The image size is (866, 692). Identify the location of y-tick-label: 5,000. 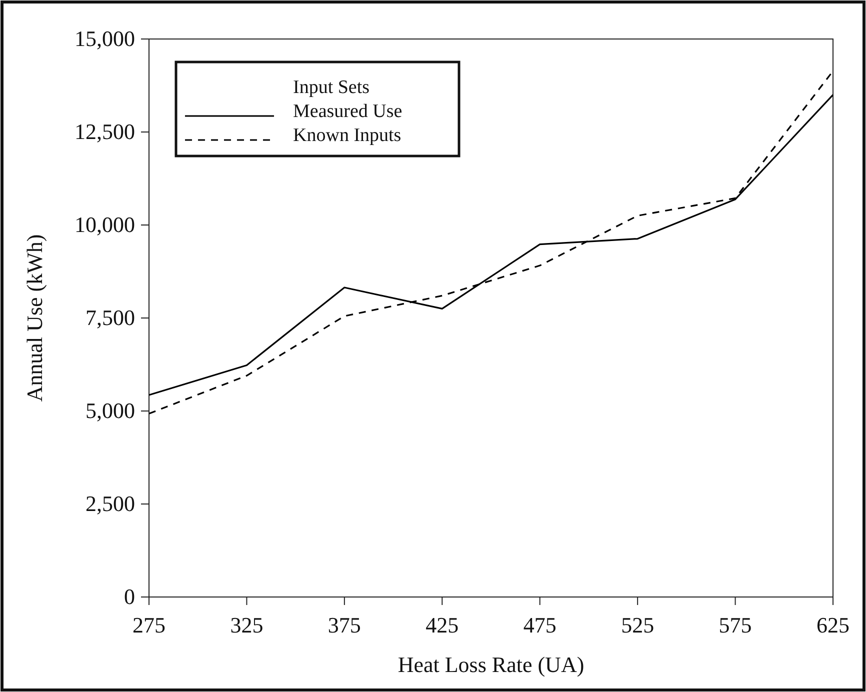
(110, 411).